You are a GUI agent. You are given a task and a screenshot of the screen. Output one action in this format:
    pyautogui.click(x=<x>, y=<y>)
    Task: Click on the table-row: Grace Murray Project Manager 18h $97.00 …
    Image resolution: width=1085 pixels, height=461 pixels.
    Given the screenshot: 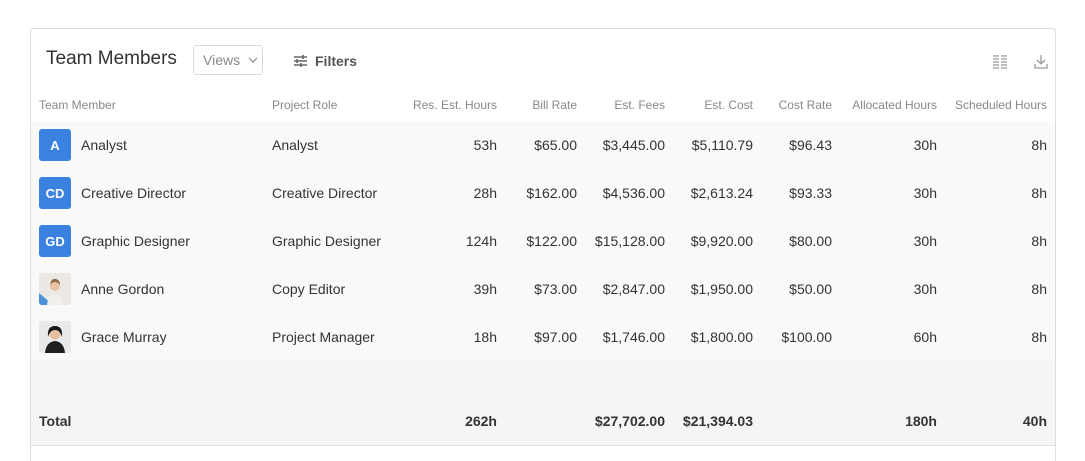 What is the action you would take?
    pyautogui.click(x=543, y=337)
    